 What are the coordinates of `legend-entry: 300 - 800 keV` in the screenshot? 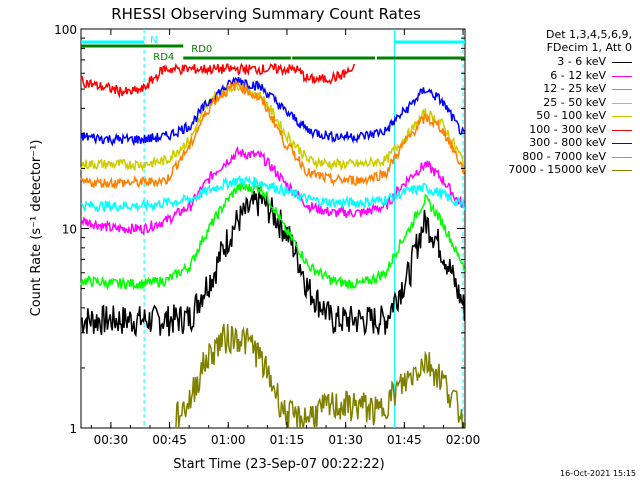 It's located at (557, 143).